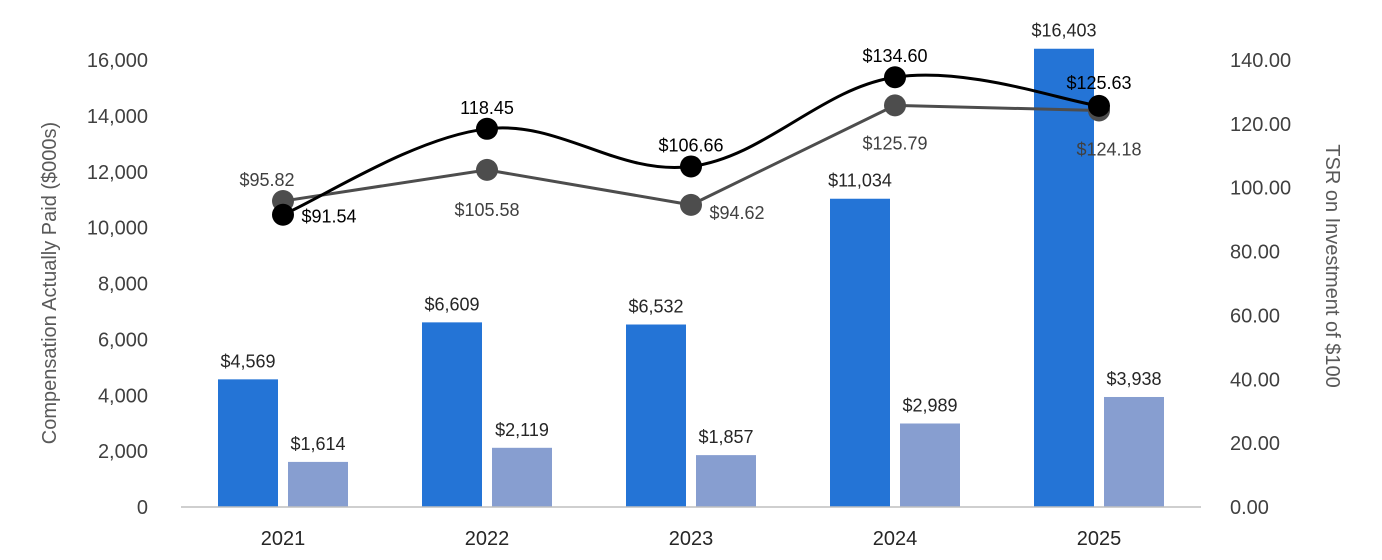  Describe the element at coordinates (860, 181) in the screenshot. I see `bar-value-label: $11,034` at that location.